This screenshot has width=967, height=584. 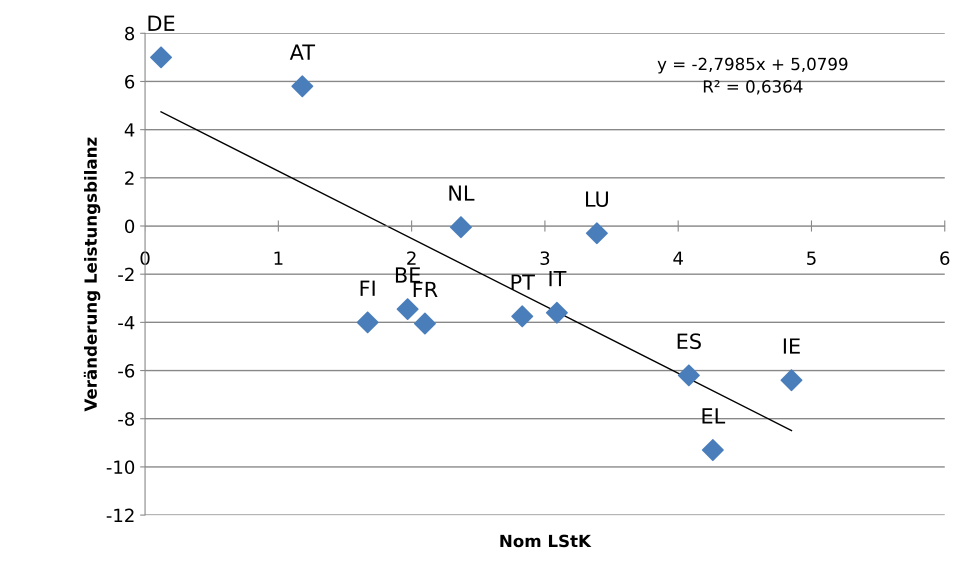 I want to click on y-tick-label: 4, so click(x=129, y=130).